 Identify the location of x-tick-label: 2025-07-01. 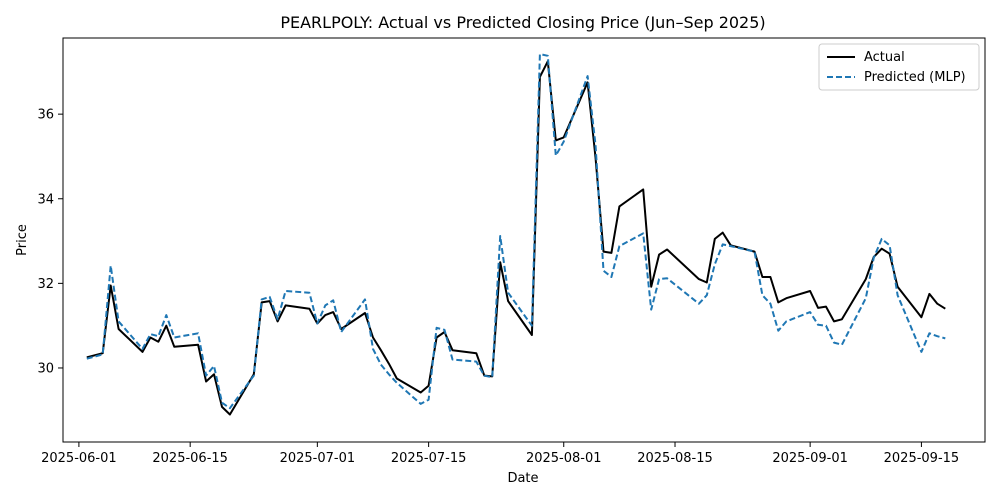
(318, 458).